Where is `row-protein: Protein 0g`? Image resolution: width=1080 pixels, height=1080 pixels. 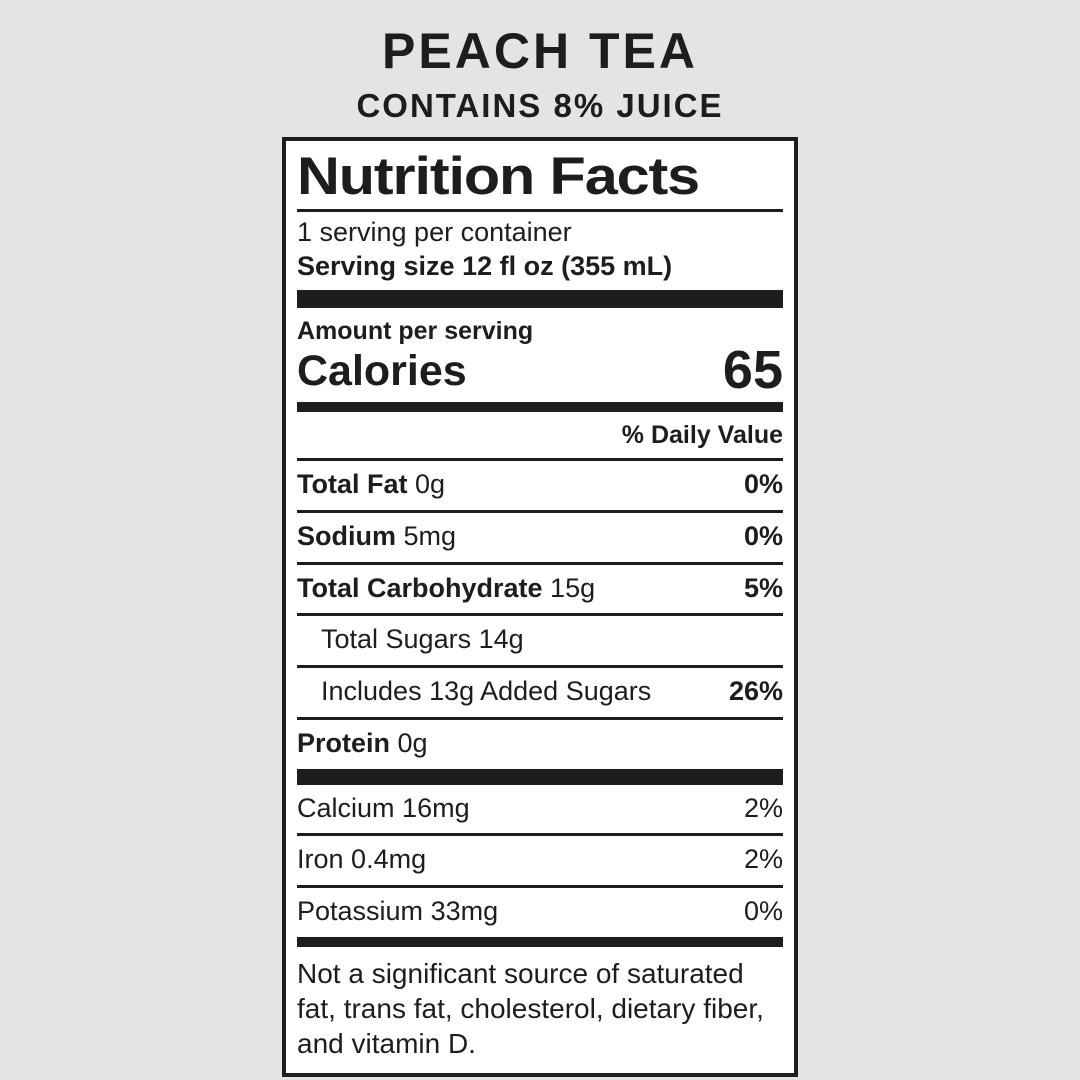
row-protein: Protein 0g is located at coordinates (540, 742).